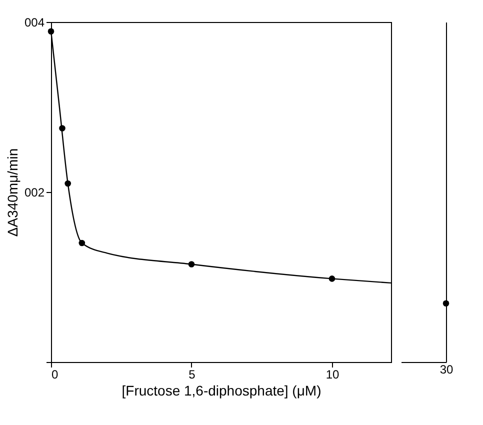  What do you see at coordinates (12, 192) in the screenshot?
I see `y-axis-title: ΔA340mμ/min` at bounding box center [12, 192].